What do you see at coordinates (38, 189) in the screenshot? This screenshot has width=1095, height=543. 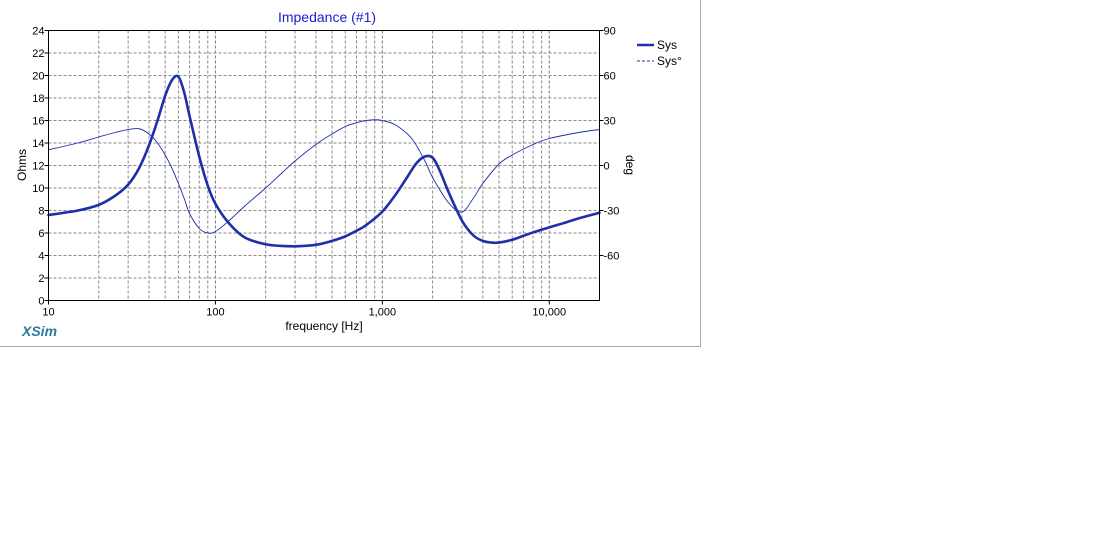 I see `y-tick-label: 10` at bounding box center [38, 189].